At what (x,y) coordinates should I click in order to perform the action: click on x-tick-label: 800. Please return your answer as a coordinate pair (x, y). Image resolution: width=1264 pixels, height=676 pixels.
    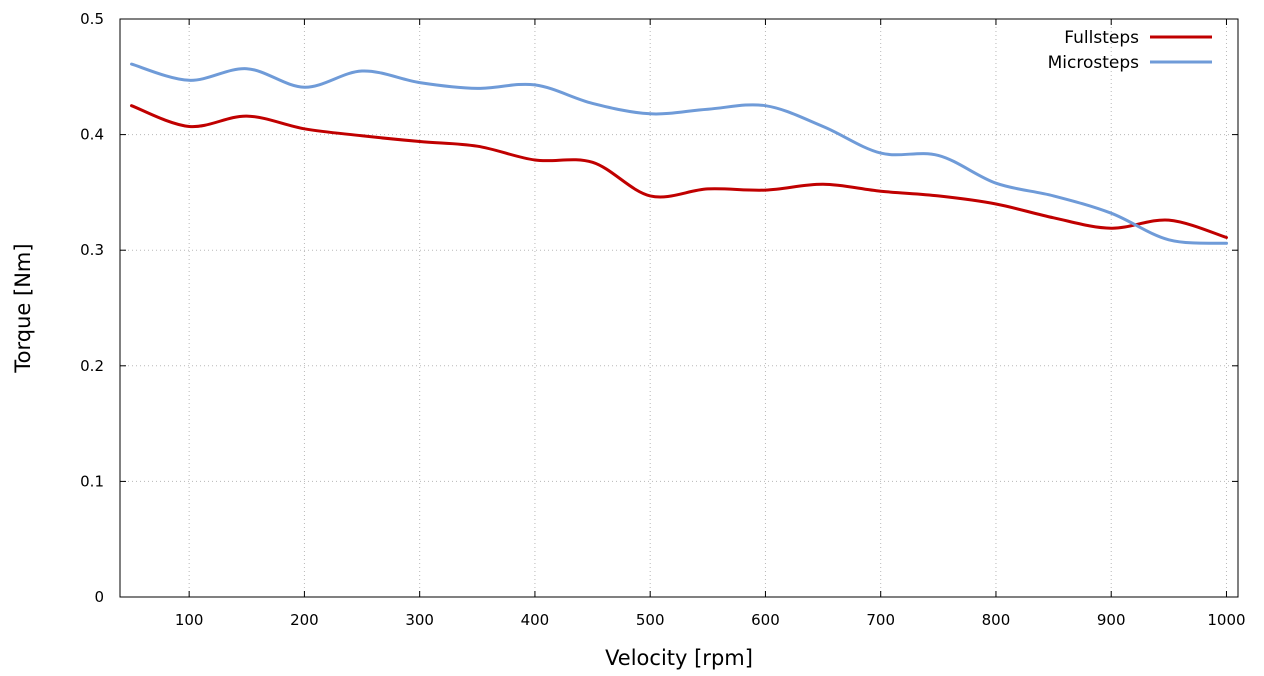
    Looking at the image, I should click on (996, 620).